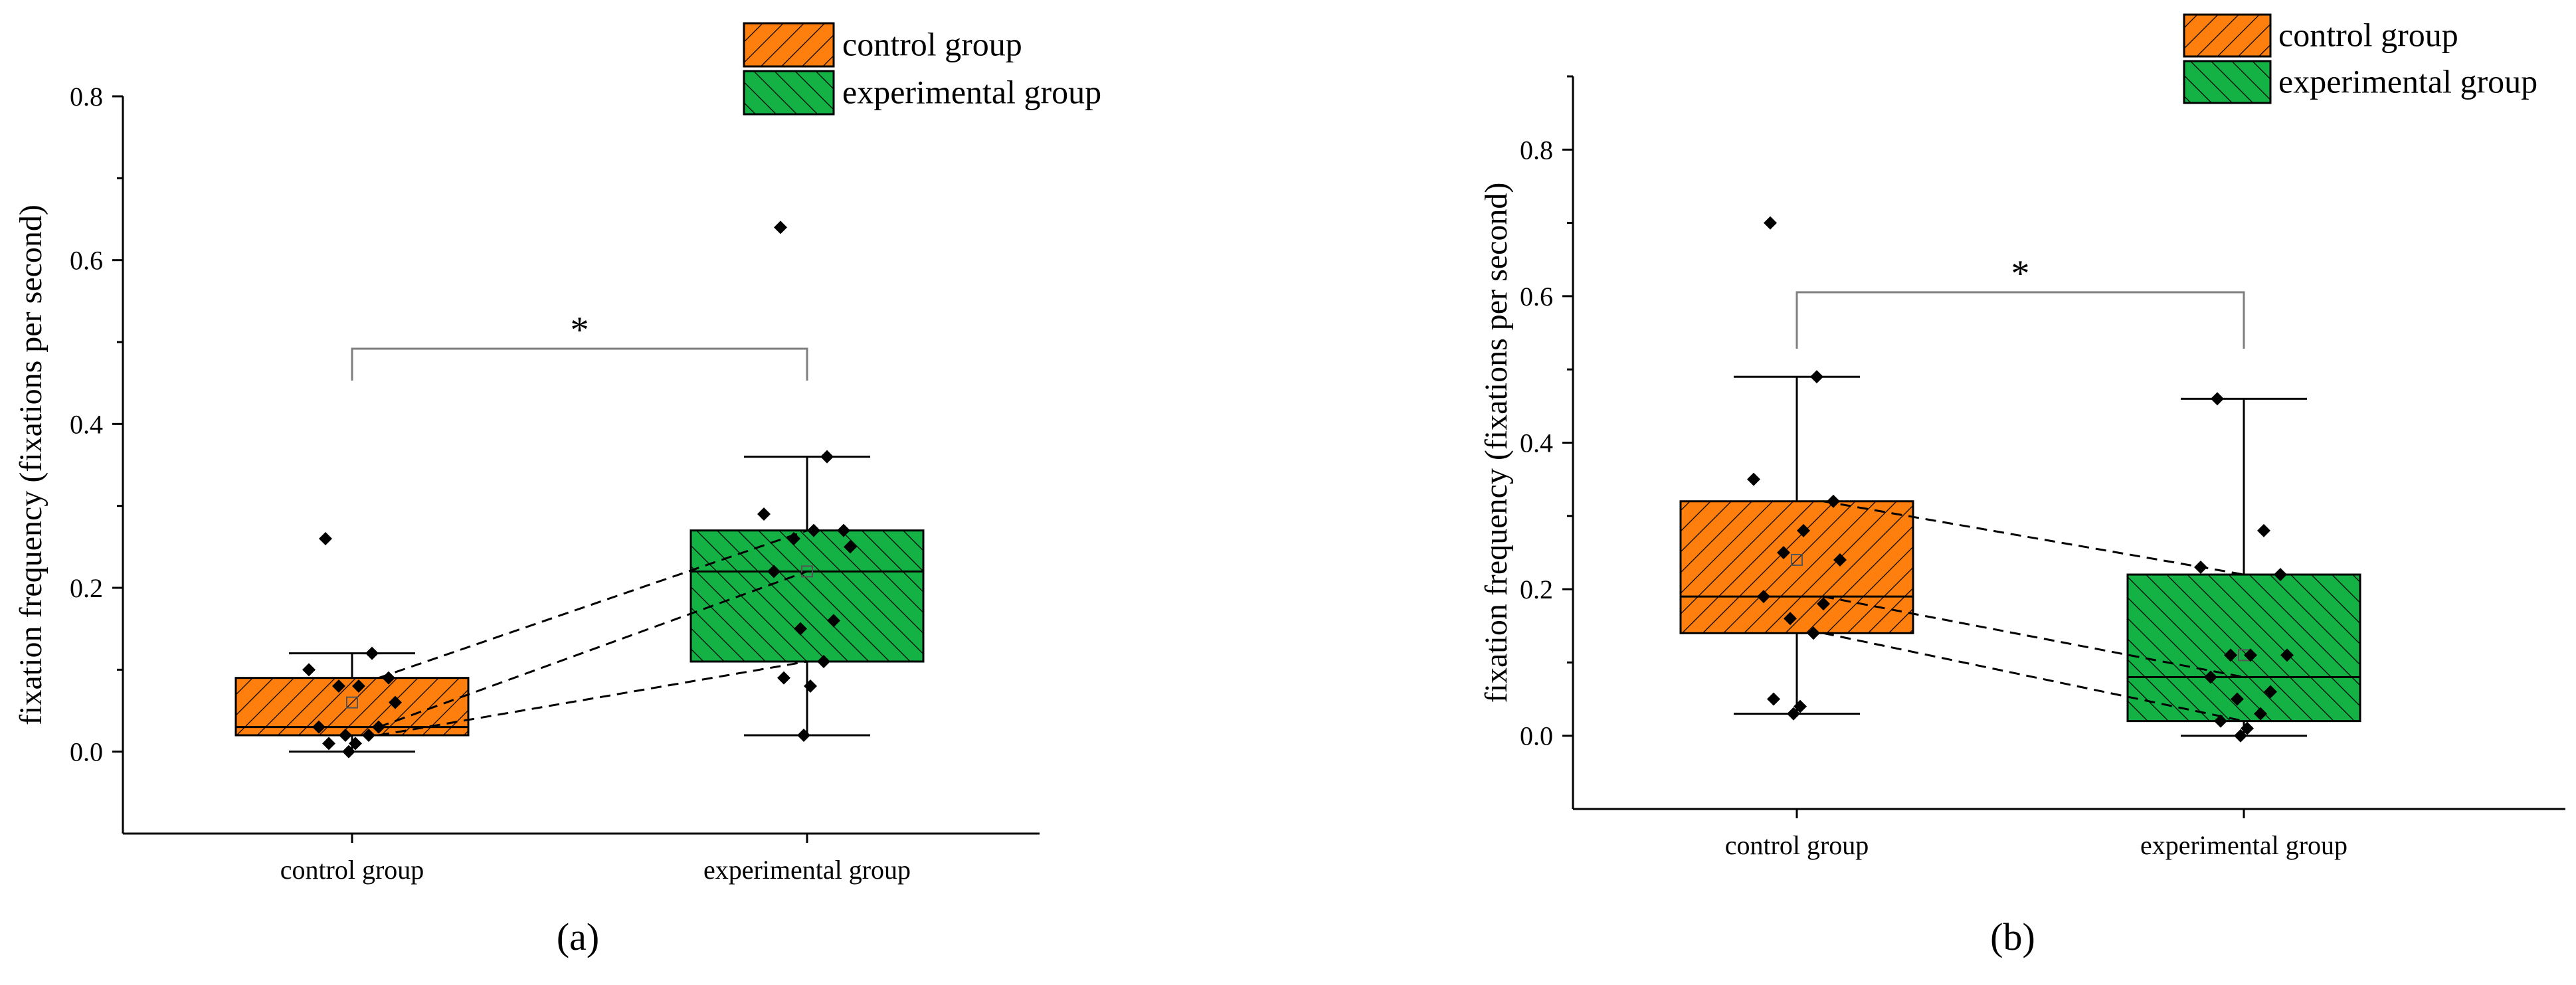 The height and width of the screenshot is (985, 2576). Describe the element at coordinates (578, 936) in the screenshot. I see `panel-a-label: (a)` at that location.